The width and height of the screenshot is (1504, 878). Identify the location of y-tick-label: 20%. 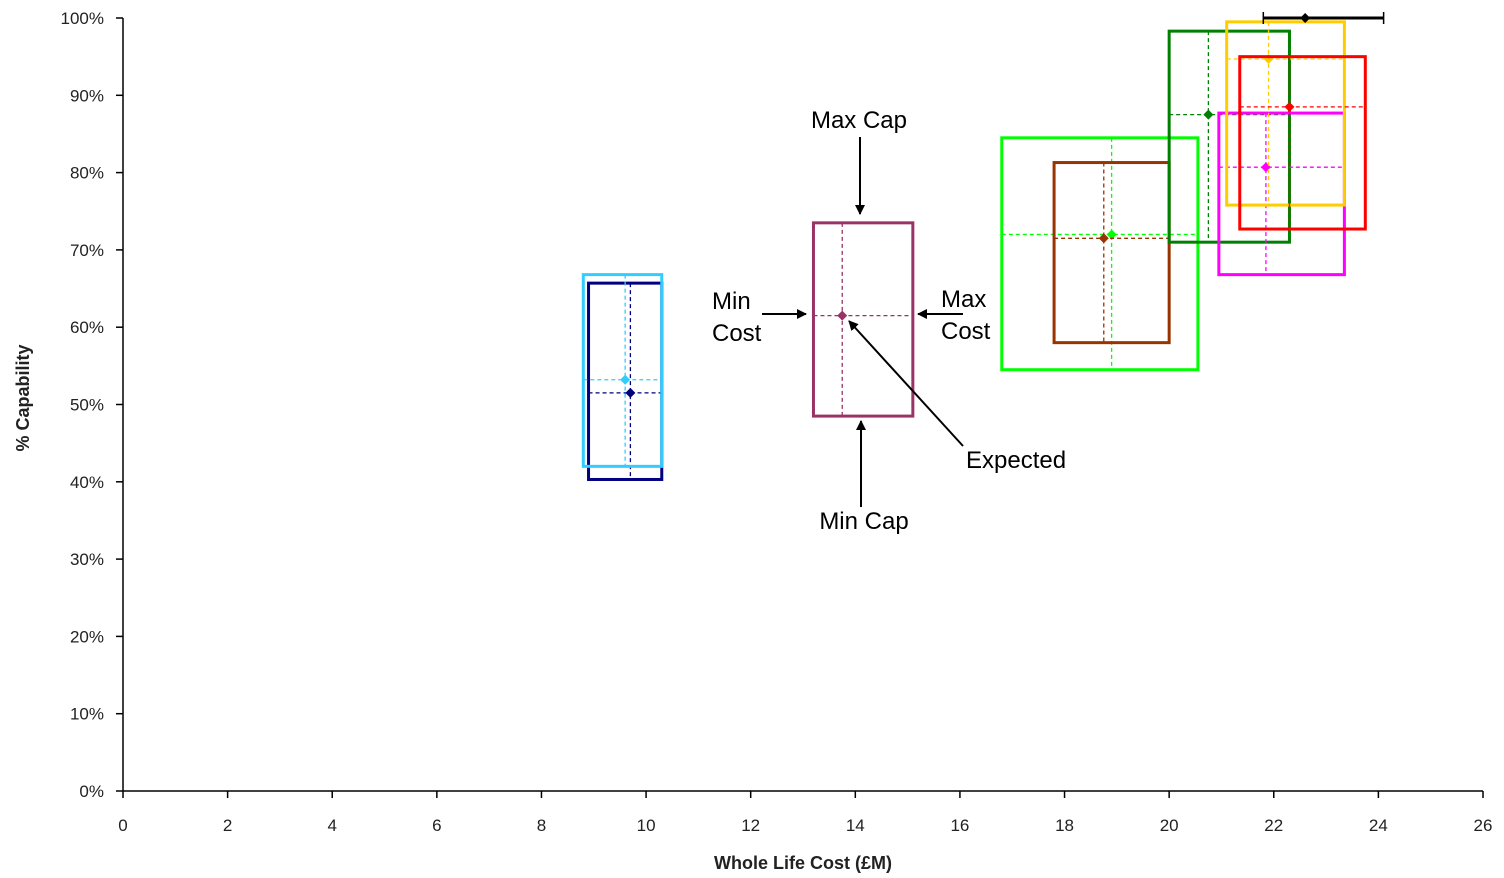
(87, 636).